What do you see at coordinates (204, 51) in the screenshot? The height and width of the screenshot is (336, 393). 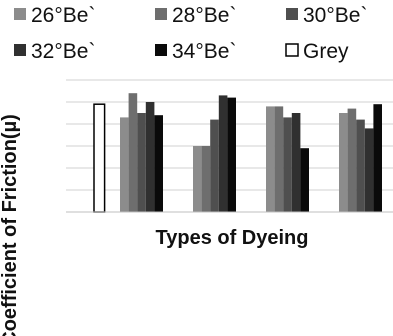 I see `legend-label: 34°Be`` at bounding box center [204, 51].